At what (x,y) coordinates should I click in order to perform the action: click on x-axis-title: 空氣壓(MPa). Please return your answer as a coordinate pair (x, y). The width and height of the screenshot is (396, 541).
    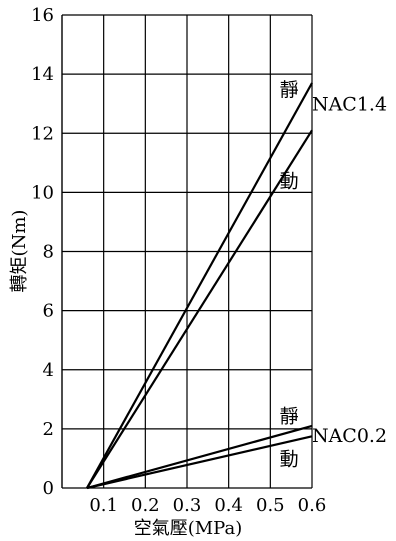
    Looking at the image, I should click on (188, 528).